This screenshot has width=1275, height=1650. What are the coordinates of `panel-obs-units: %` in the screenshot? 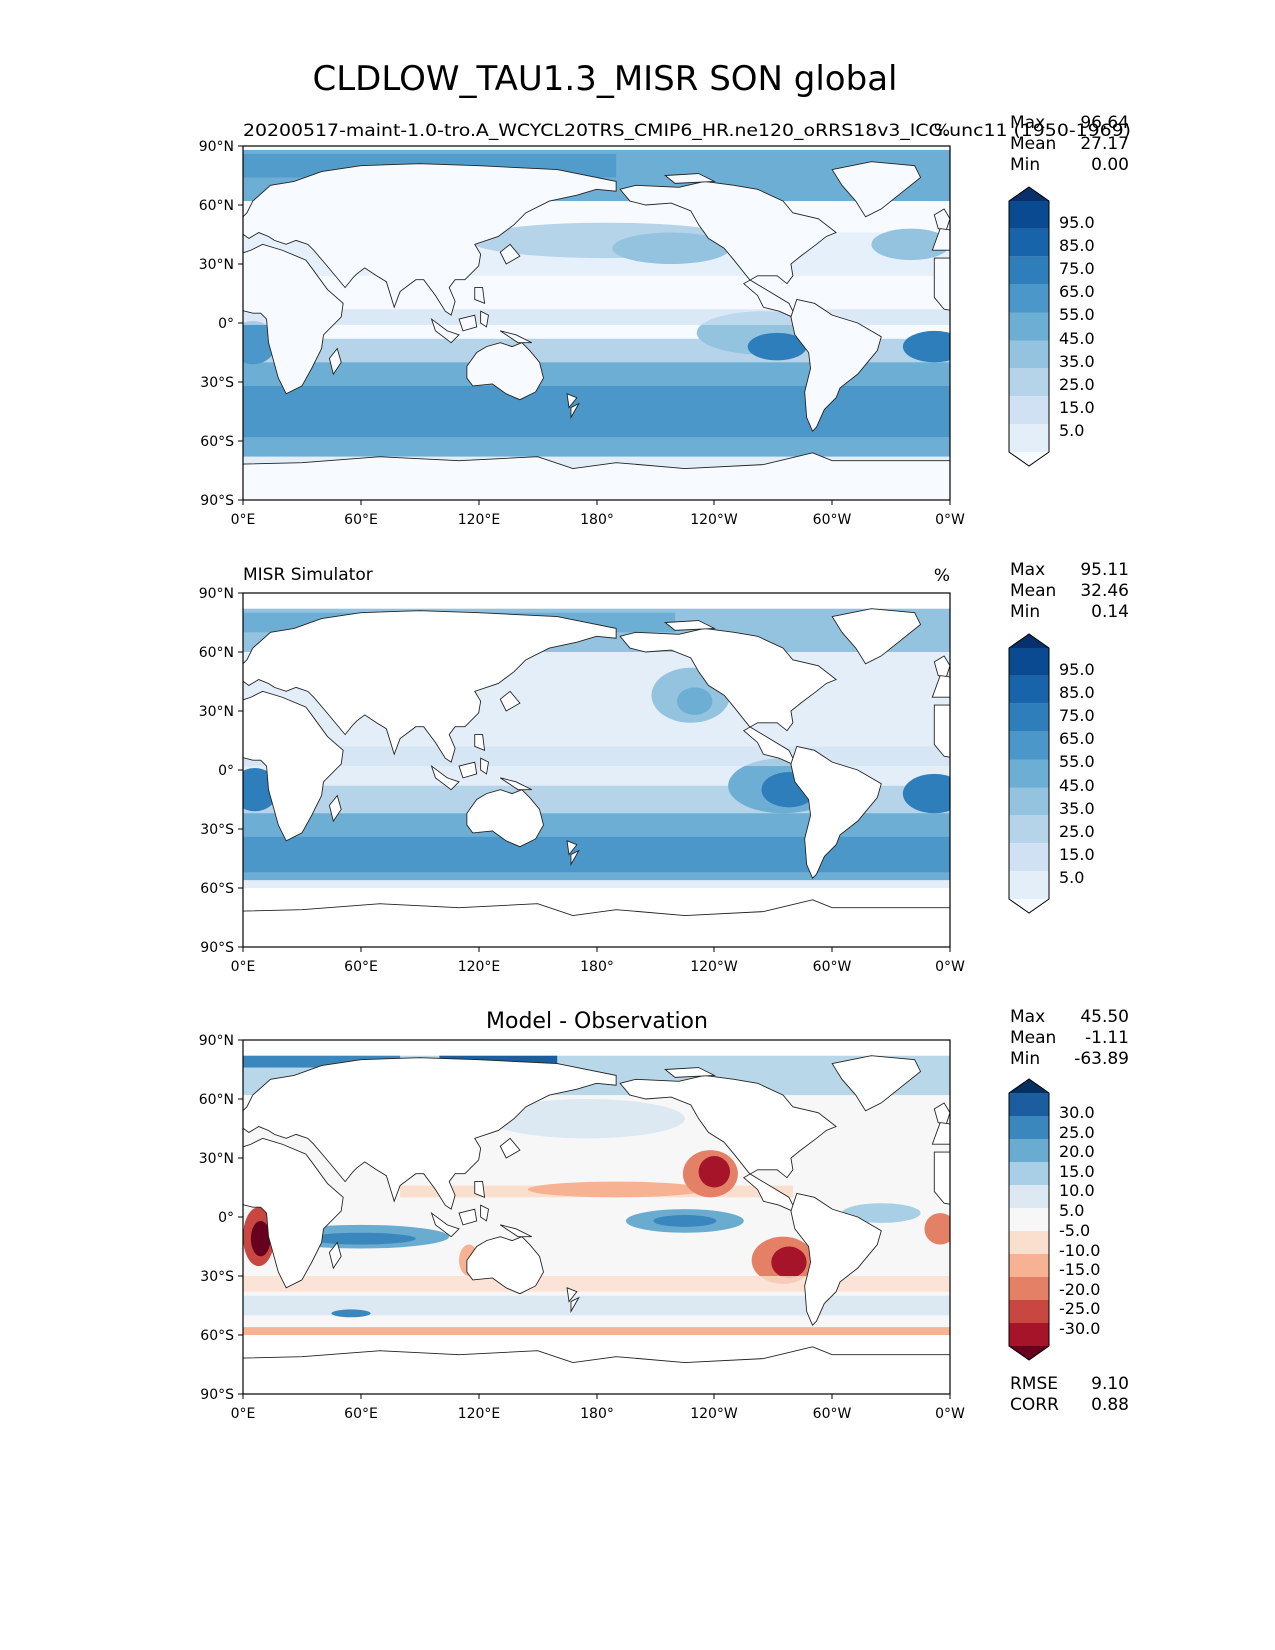 It's located at (942, 576).